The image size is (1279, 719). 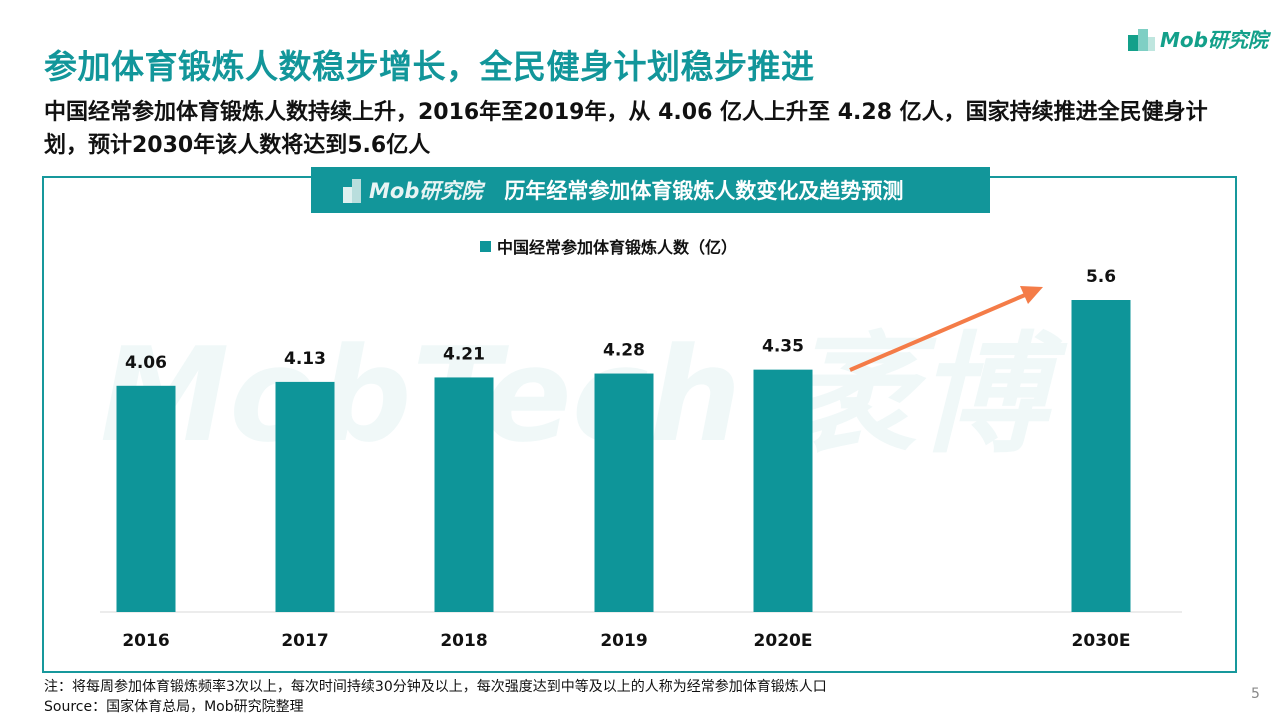 What do you see at coordinates (485, 246) in the screenshot?
I see `legend-swatch` at bounding box center [485, 246].